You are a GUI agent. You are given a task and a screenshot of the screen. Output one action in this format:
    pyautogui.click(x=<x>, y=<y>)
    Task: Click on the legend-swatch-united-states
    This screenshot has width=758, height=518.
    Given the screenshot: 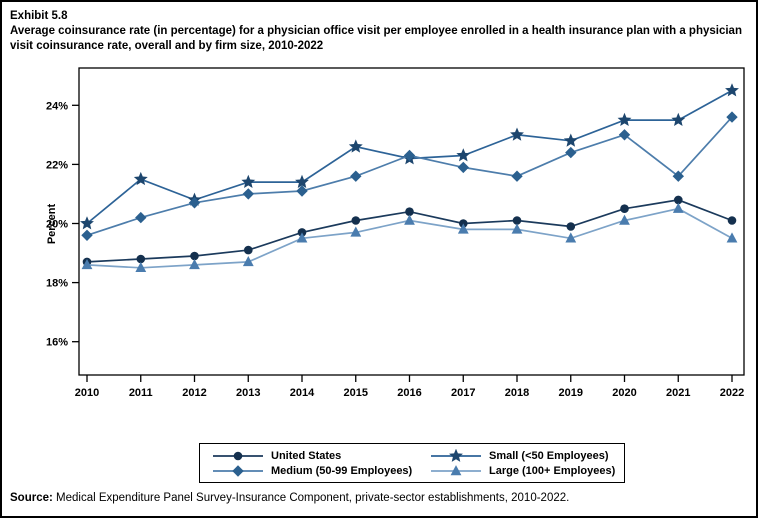 What is the action you would take?
    pyautogui.click(x=238, y=455)
    